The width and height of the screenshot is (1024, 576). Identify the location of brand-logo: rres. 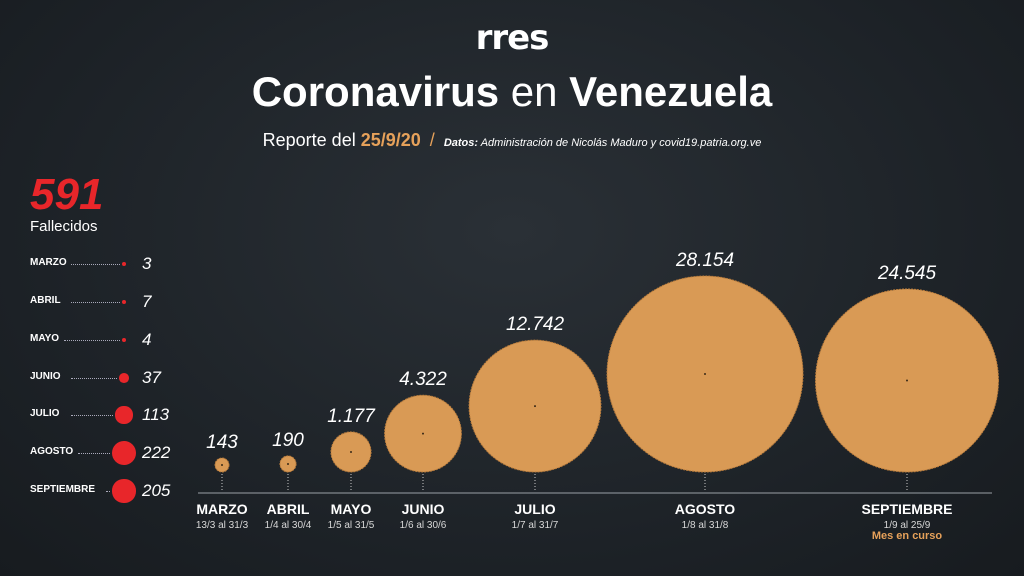
(512, 38).